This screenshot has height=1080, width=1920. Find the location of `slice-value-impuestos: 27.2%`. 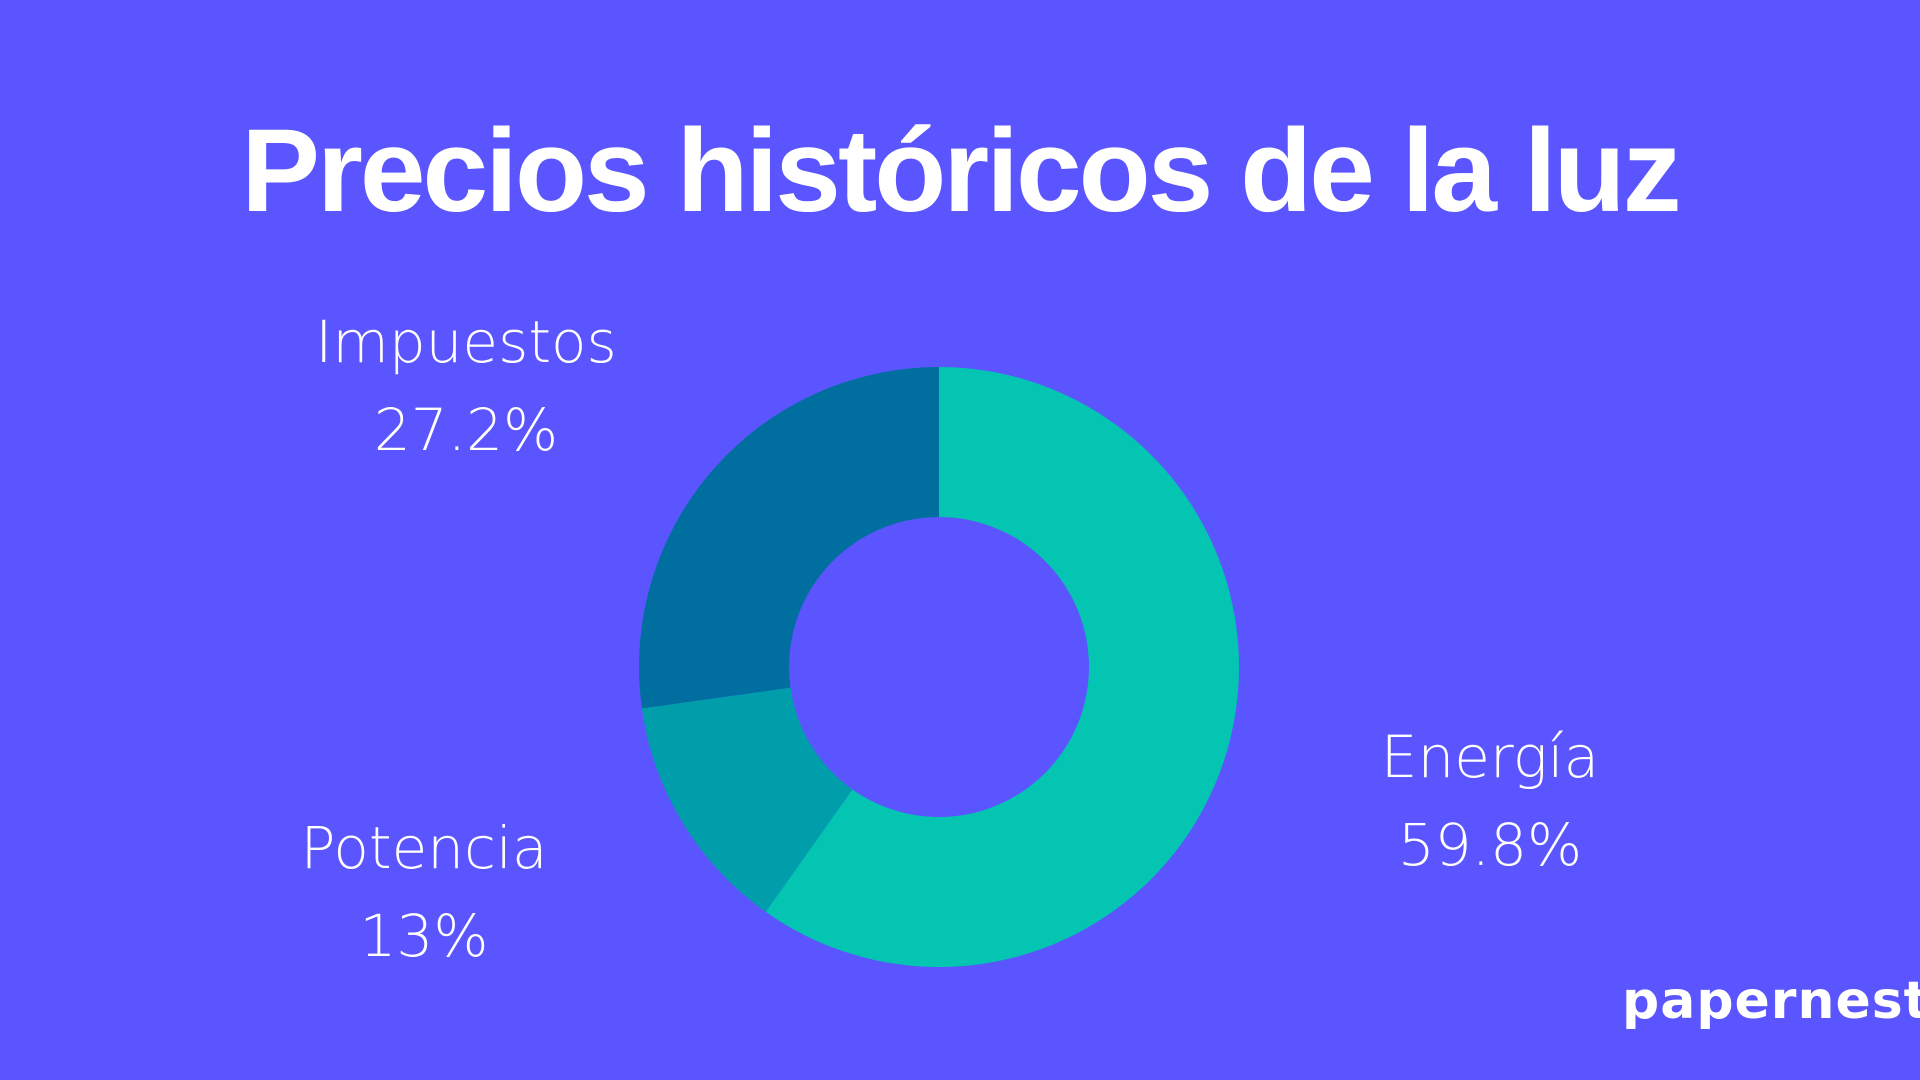

slice-value-impuestos: 27.2% is located at coordinates (466, 430).